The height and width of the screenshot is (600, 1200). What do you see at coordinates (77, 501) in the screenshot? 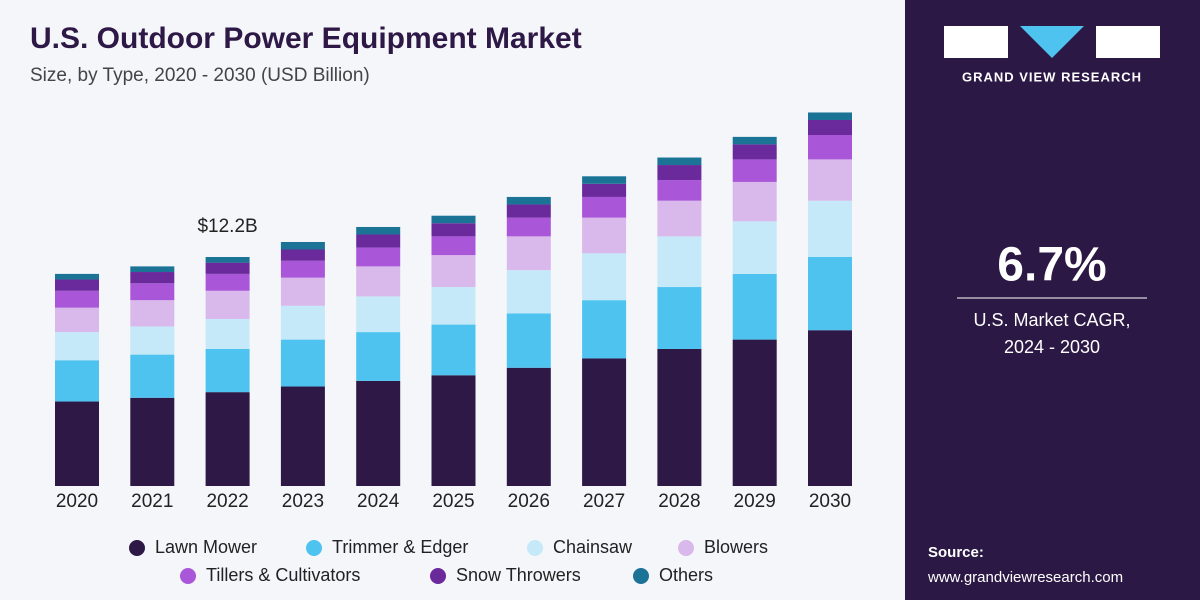
I see `x-tick-label: 2020` at bounding box center [77, 501].